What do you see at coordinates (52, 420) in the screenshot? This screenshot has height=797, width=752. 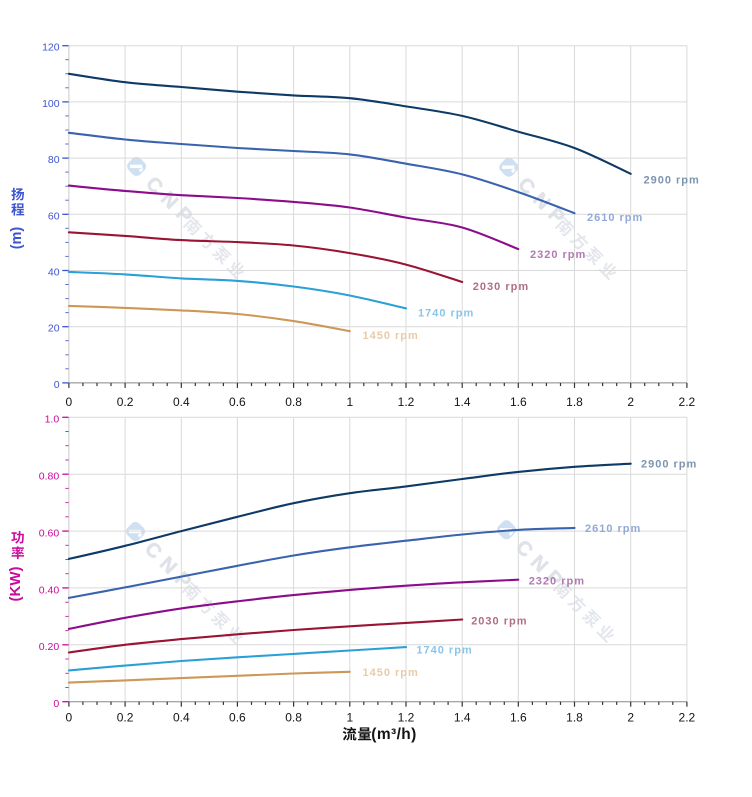 I see `svg-text: 1.0` at bounding box center [52, 420].